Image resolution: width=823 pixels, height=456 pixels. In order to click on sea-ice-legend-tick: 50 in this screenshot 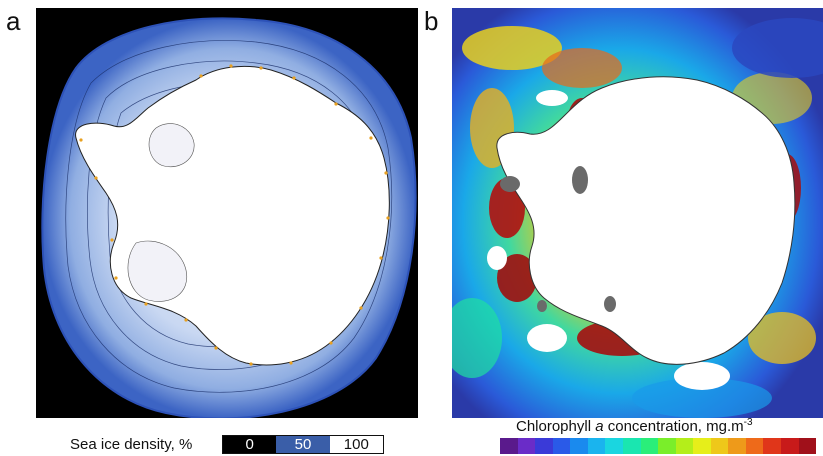, I will do `click(303, 444)`.